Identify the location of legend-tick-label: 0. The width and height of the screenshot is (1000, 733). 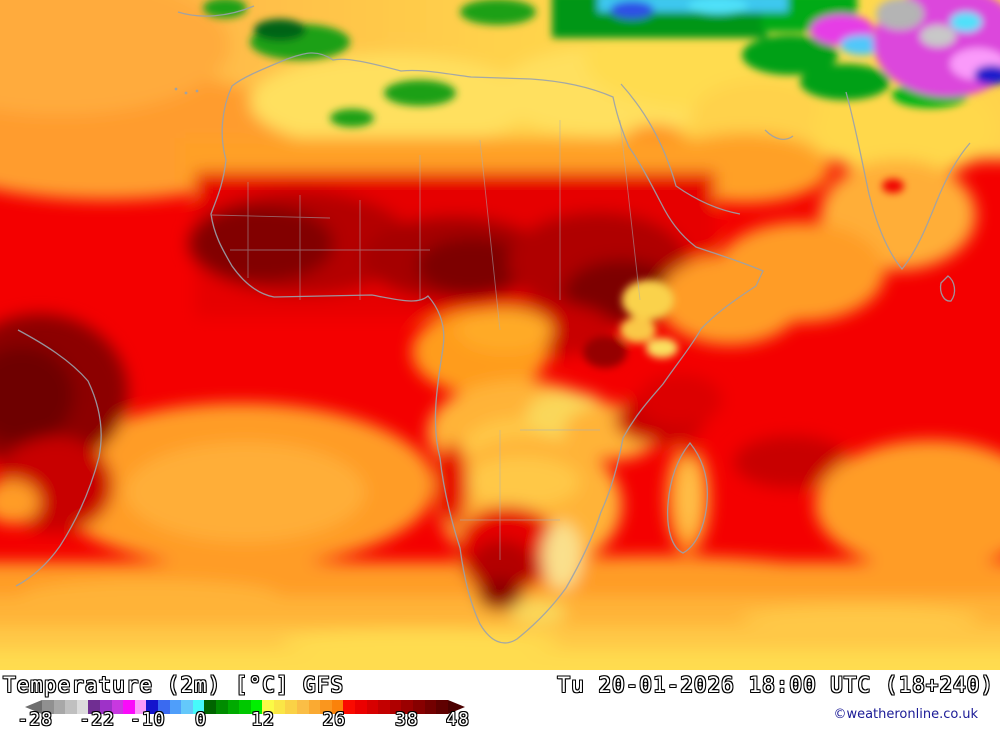
(201, 719).